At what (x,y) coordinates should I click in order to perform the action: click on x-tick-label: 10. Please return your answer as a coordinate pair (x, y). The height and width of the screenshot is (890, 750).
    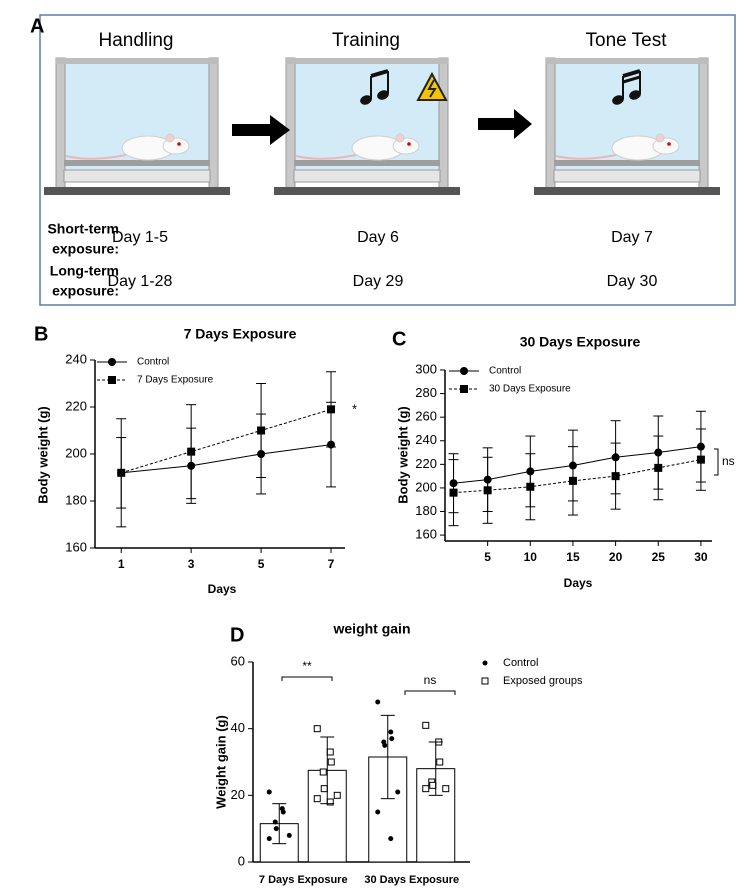
    Looking at the image, I should click on (531, 557).